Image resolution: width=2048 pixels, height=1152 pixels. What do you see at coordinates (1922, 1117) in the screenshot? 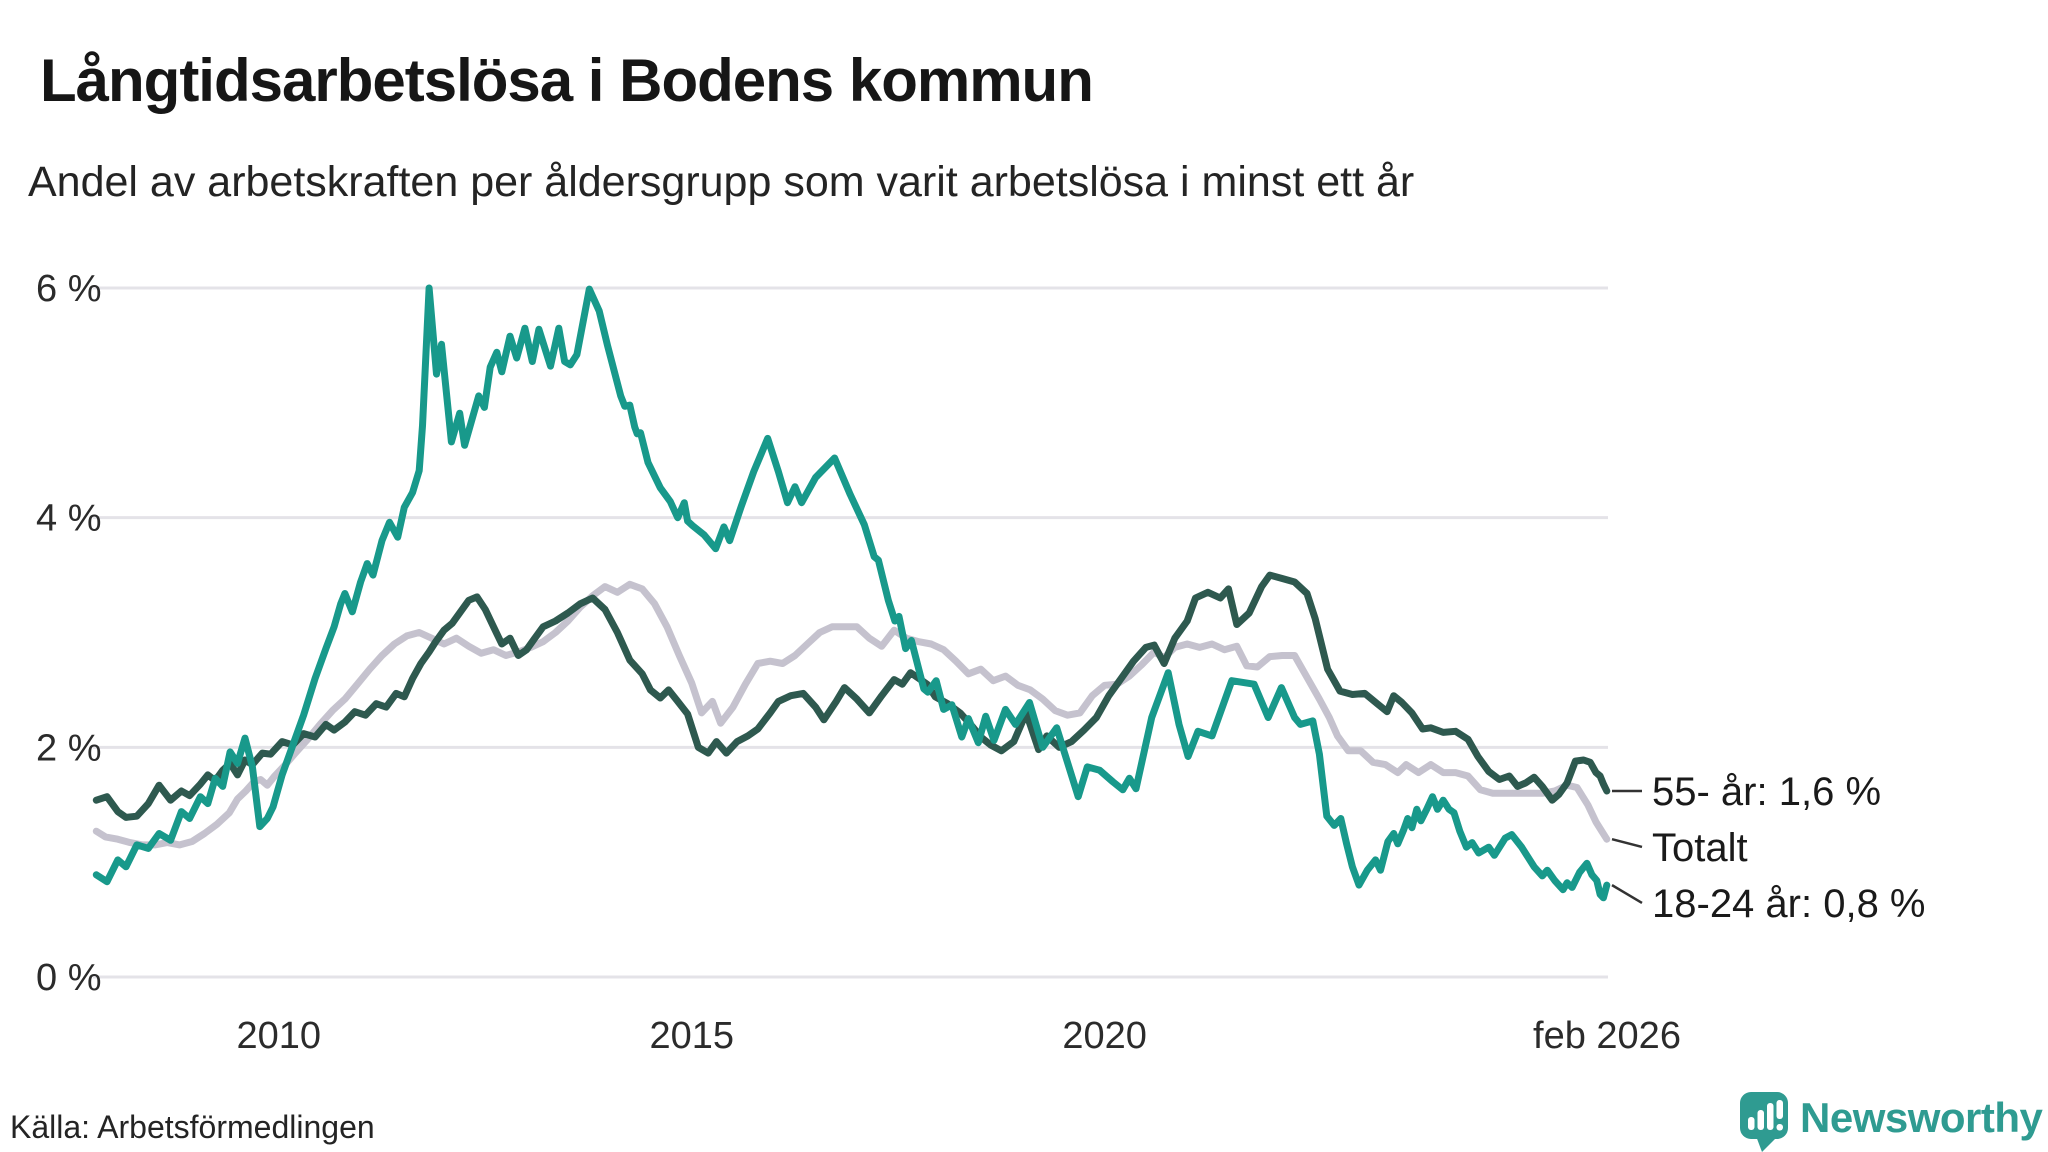
I see `newsworthy-logo-text: Newsworthy` at bounding box center [1922, 1117].